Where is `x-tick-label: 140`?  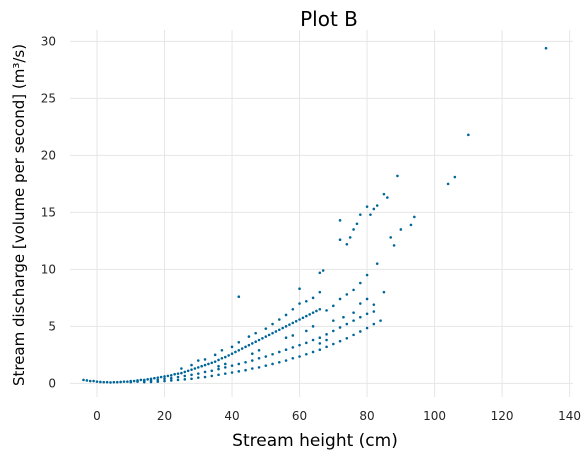 x-tick-label: 140 is located at coordinates (569, 416).